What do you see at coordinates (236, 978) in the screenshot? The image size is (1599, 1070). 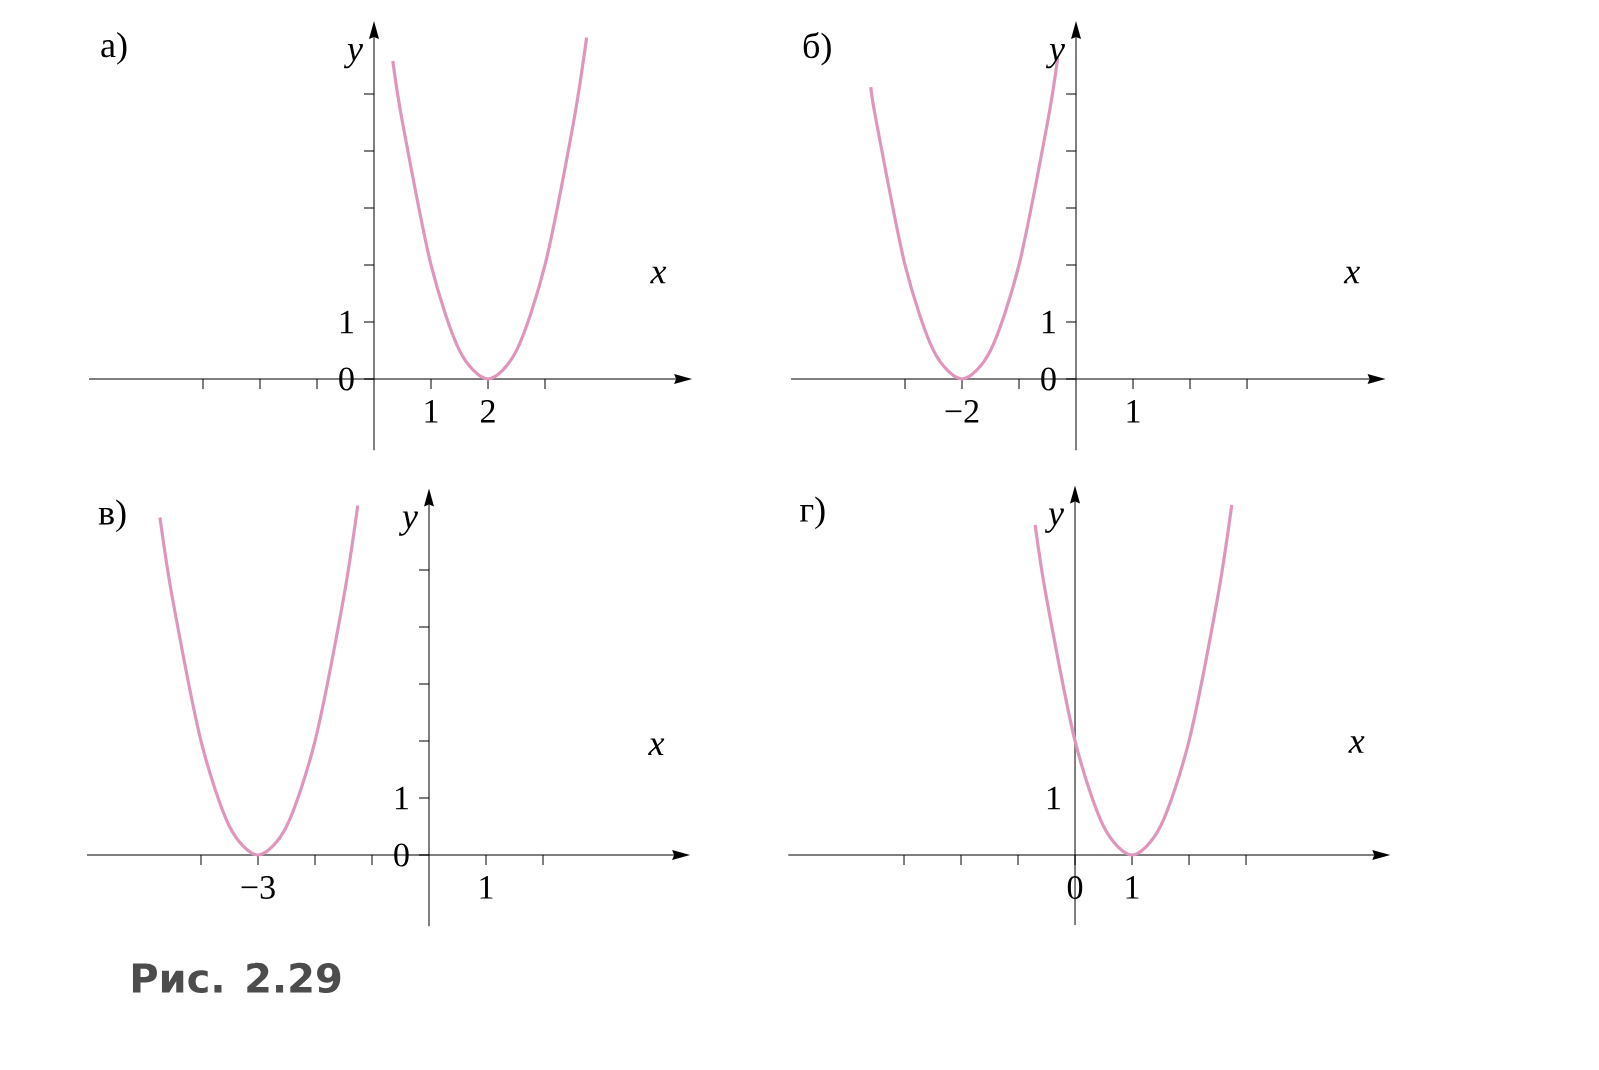 I see `text: Рис. 2.29` at bounding box center [236, 978].